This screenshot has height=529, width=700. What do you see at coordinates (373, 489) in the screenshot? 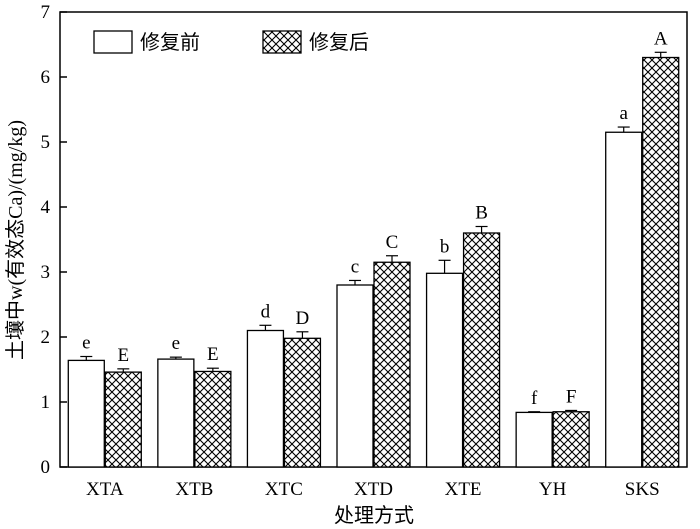
I see `x-tick-label: XTD` at bounding box center [373, 489].